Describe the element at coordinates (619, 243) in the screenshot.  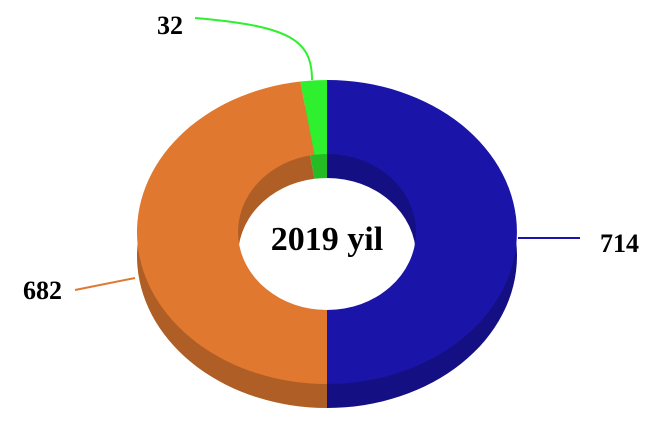
I see `data-label: 714` at that location.